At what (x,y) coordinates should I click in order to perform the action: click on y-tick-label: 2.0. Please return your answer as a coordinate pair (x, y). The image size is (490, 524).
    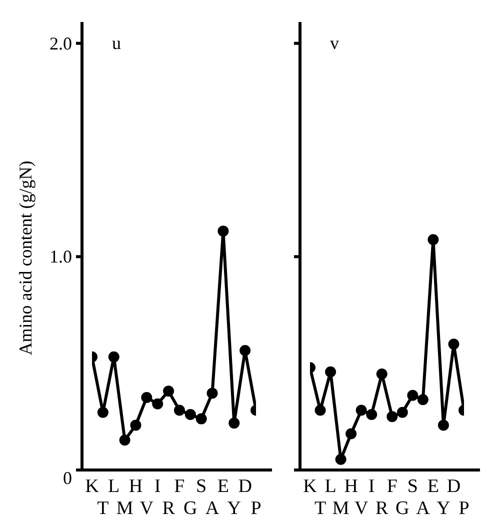
    Looking at the image, I should click on (61, 43).